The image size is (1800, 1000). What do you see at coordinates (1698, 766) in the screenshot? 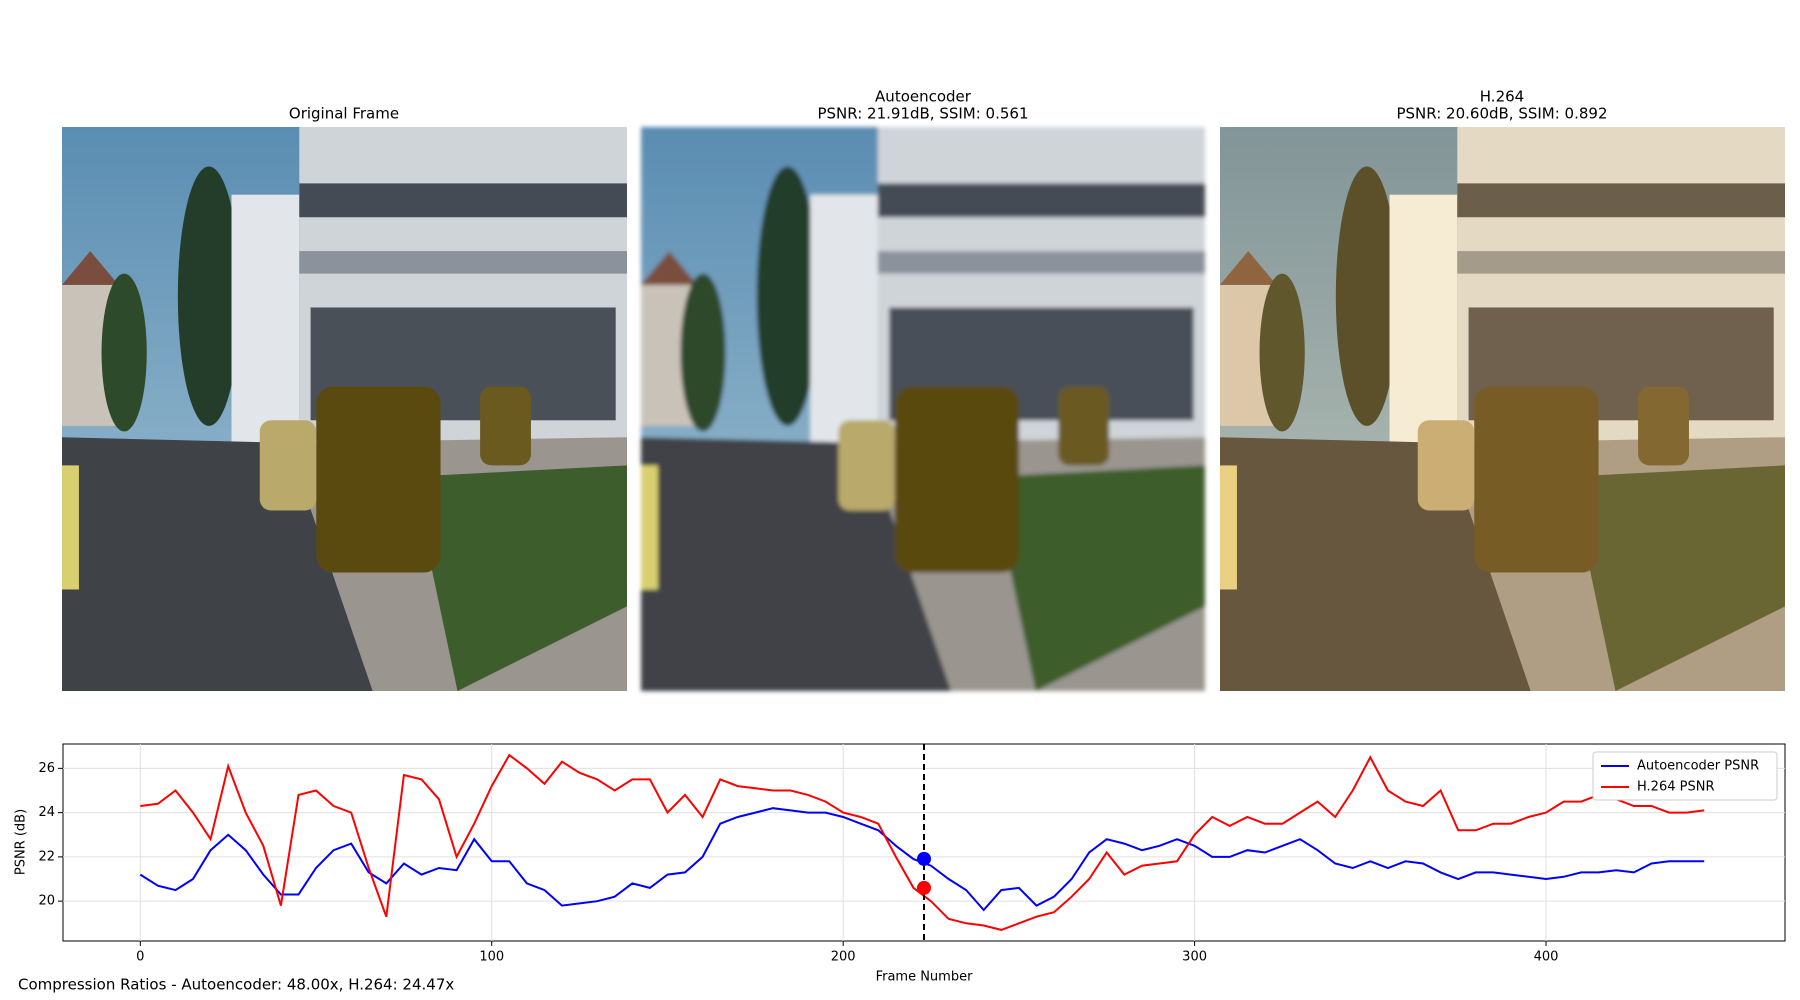
I see `legend-label: Autoencoder PSNR` at bounding box center [1698, 766].